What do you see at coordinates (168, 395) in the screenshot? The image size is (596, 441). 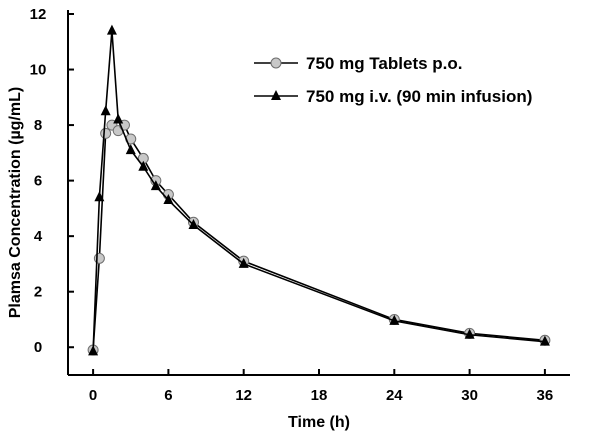 I see `x-tick-label: 6` at bounding box center [168, 395].